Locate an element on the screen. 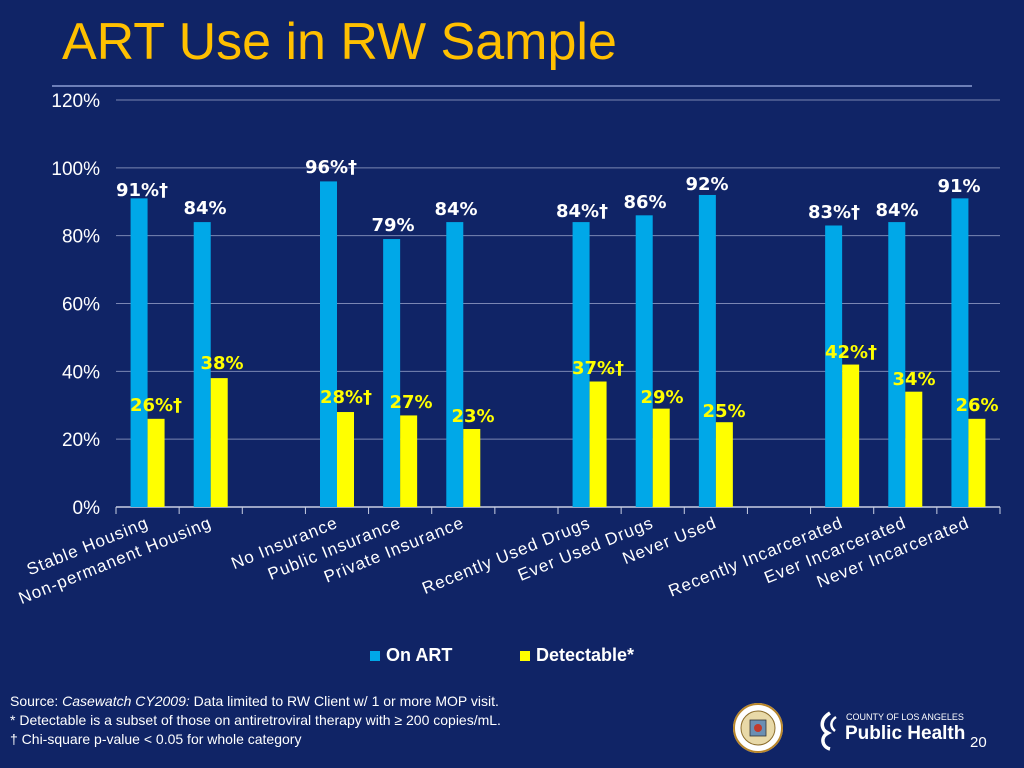 The image size is (1024, 768). source-name: Casewatch CY2009: is located at coordinates (126, 701).